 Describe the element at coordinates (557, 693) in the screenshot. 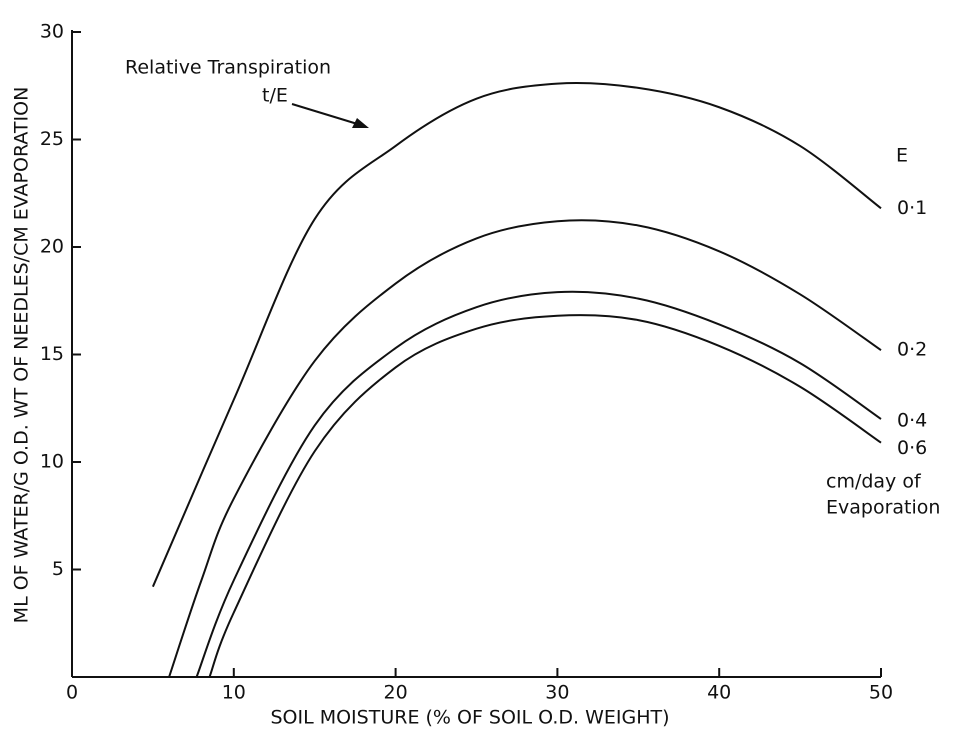

I see `x-tick-label: 30` at that location.